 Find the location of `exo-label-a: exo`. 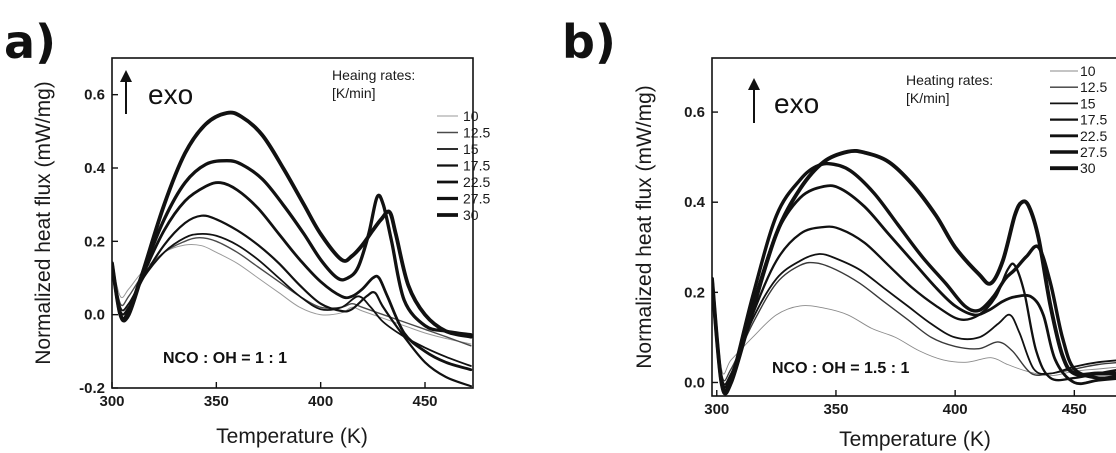

exo-label-a: exo is located at coordinates (170, 94).